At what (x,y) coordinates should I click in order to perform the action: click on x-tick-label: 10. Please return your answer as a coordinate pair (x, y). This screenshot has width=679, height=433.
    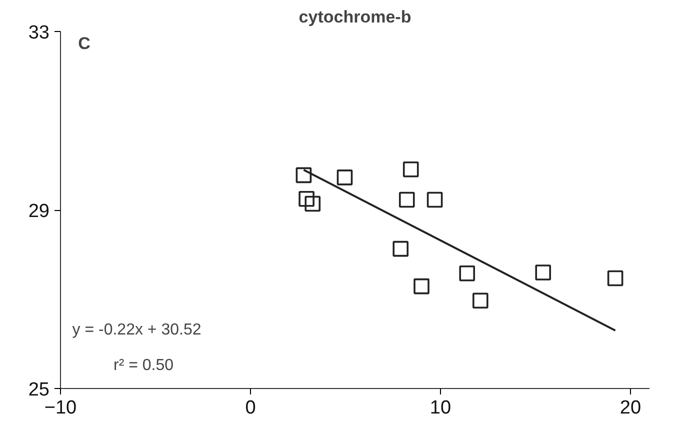
    Looking at the image, I should click on (441, 408).